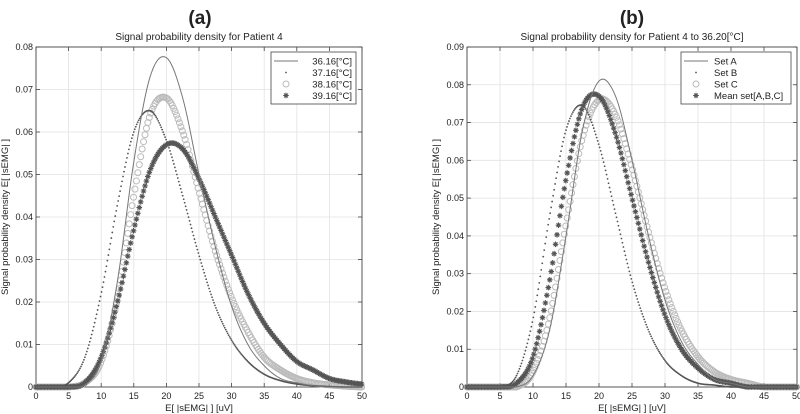 The width and height of the screenshot is (800, 414). I want to click on legend-item: 37.16[°C], so click(318, 73).